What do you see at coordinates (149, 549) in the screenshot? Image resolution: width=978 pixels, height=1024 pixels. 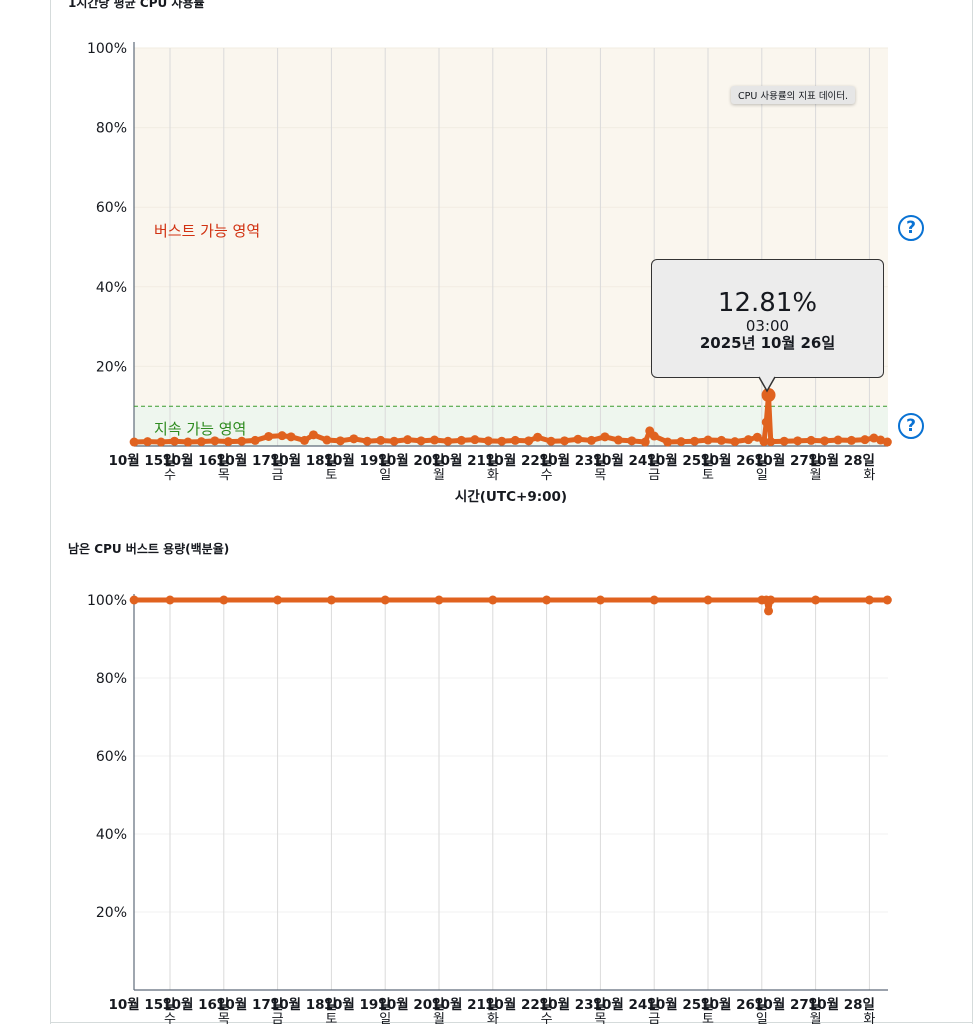 I see `burst-balance-chart-title: 남은 CPU 버스트 용량(백분율)` at bounding box center [149, 549].